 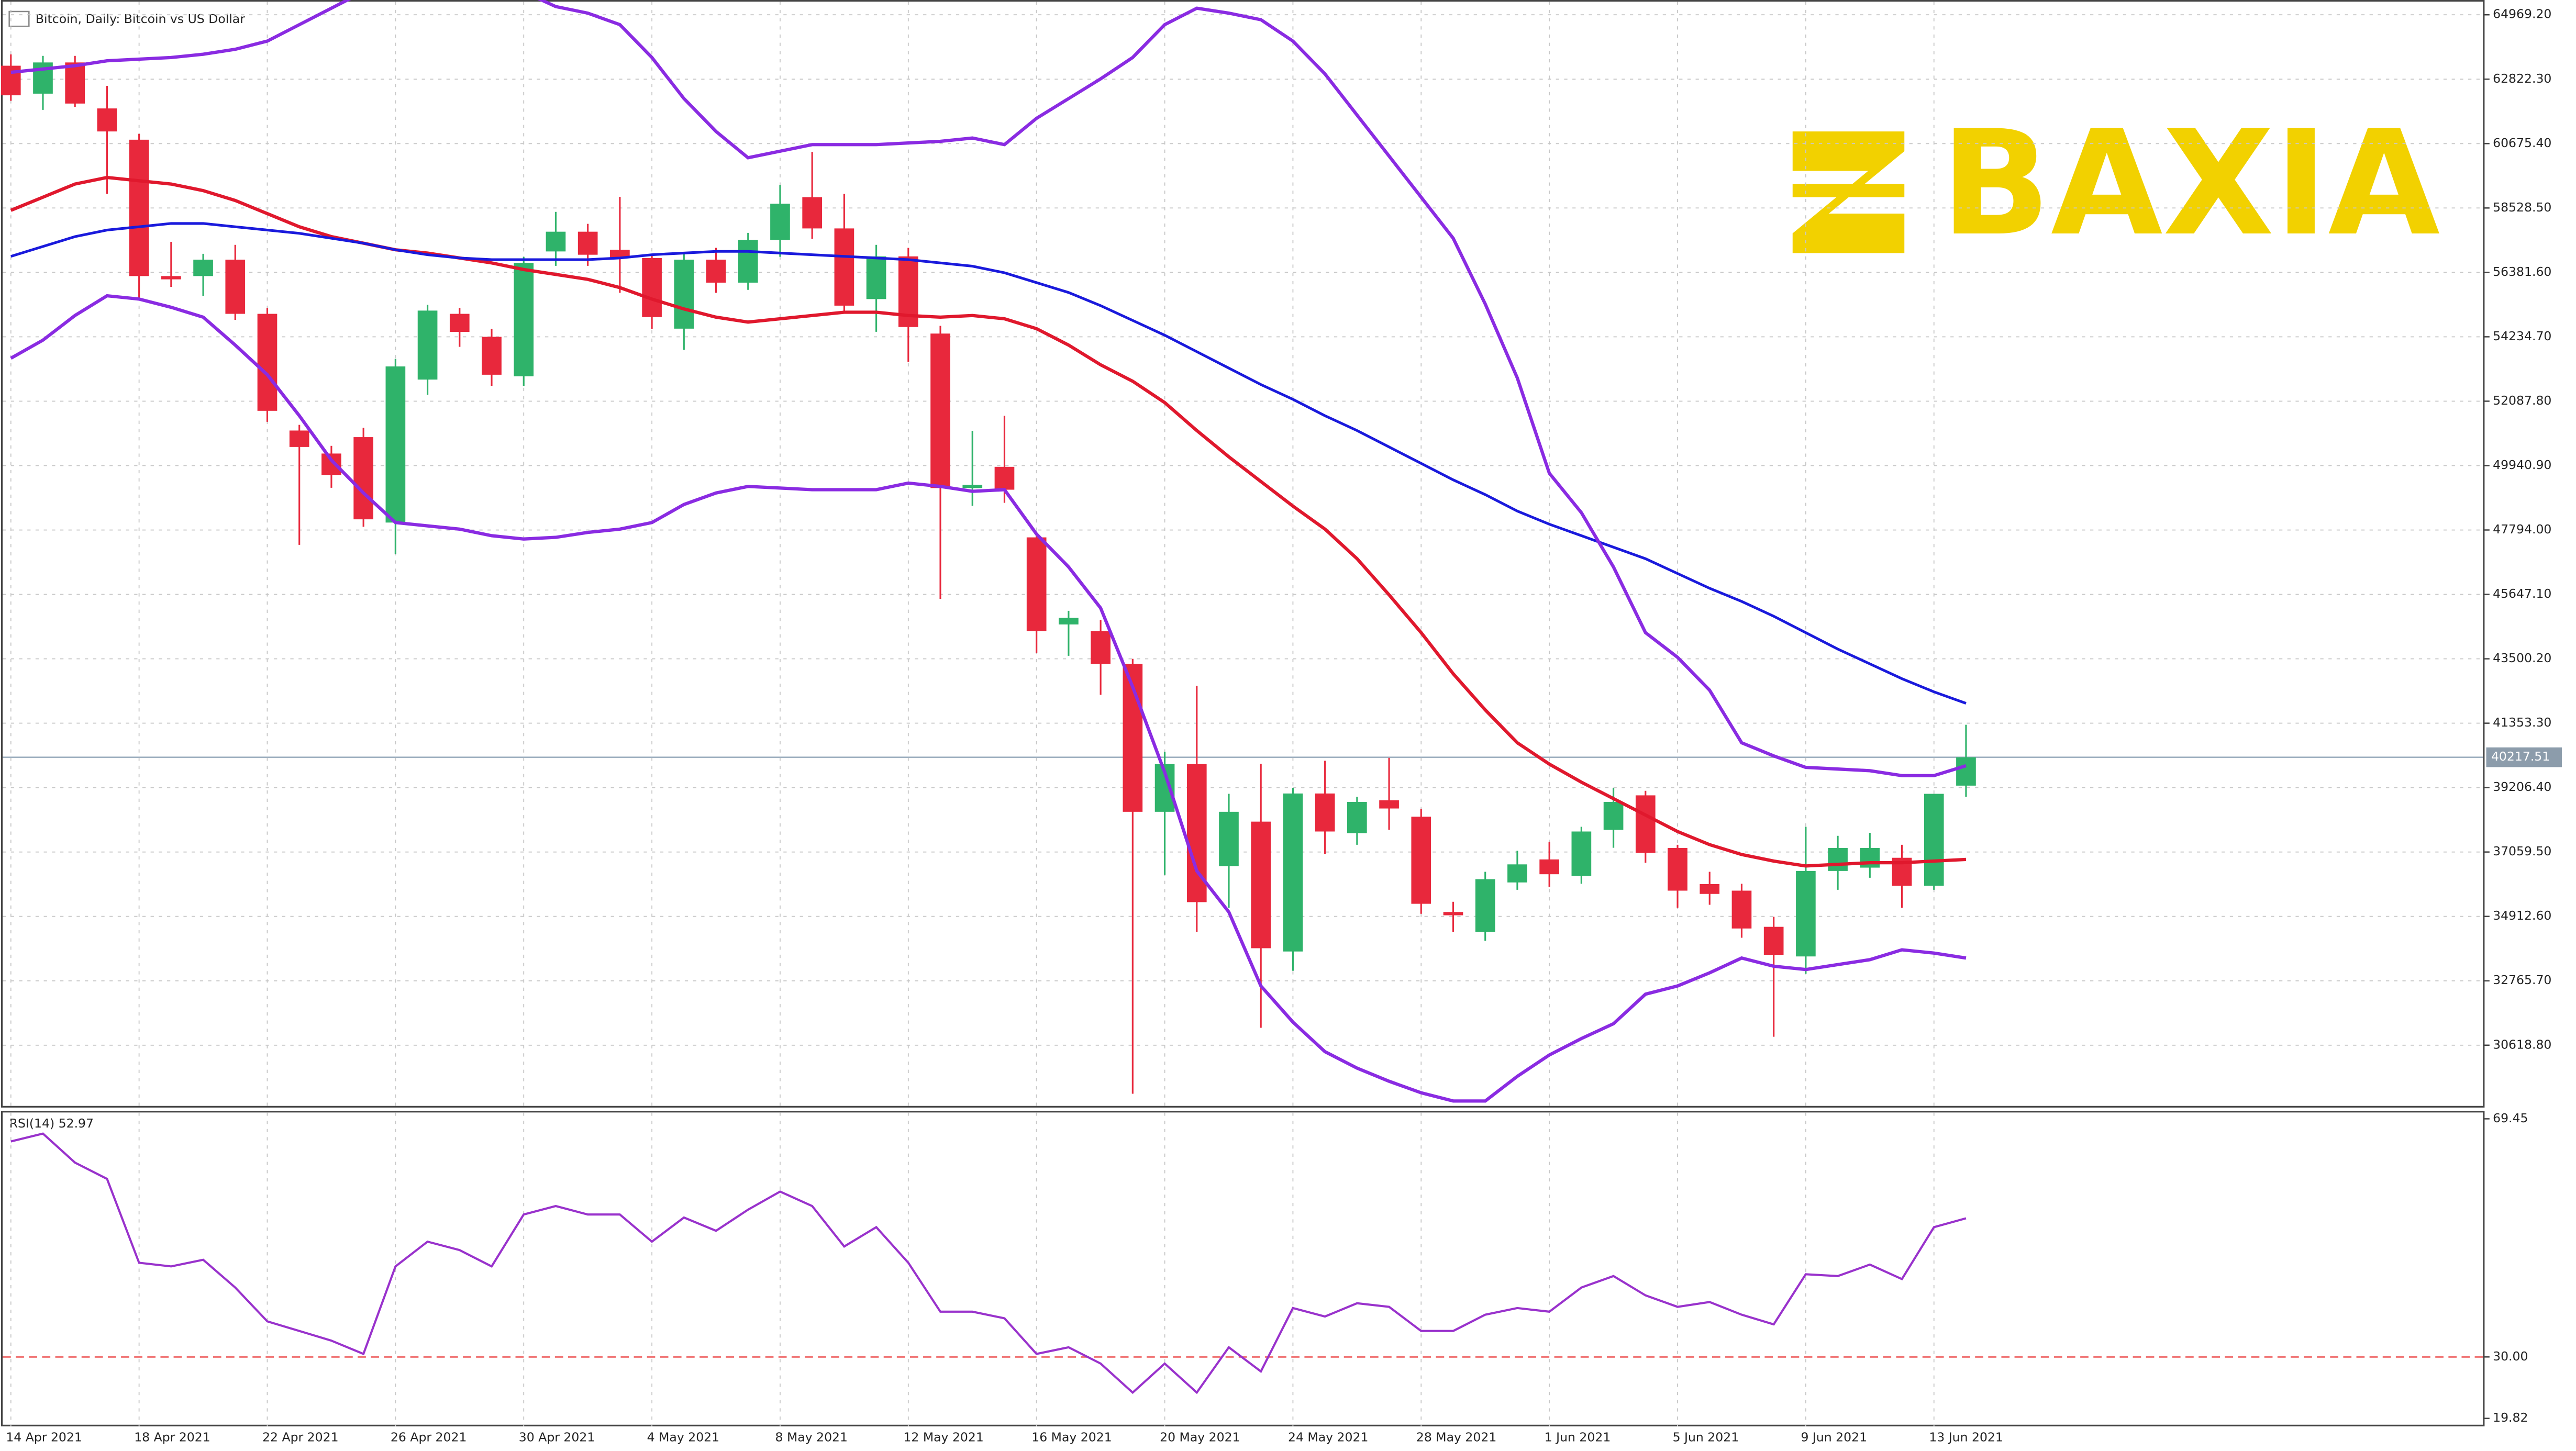 What do you see at coordinates (300, 1437) in the screenshot?
I see `x-tick-label: 22 Apr 2021` at bounding box center [300, 1437].